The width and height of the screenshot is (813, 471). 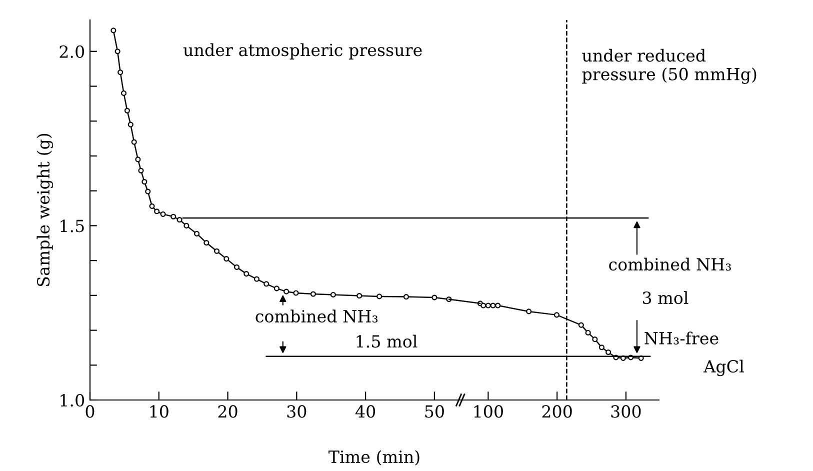 I want to click on text: AgCl, so click(x=724, y=368).